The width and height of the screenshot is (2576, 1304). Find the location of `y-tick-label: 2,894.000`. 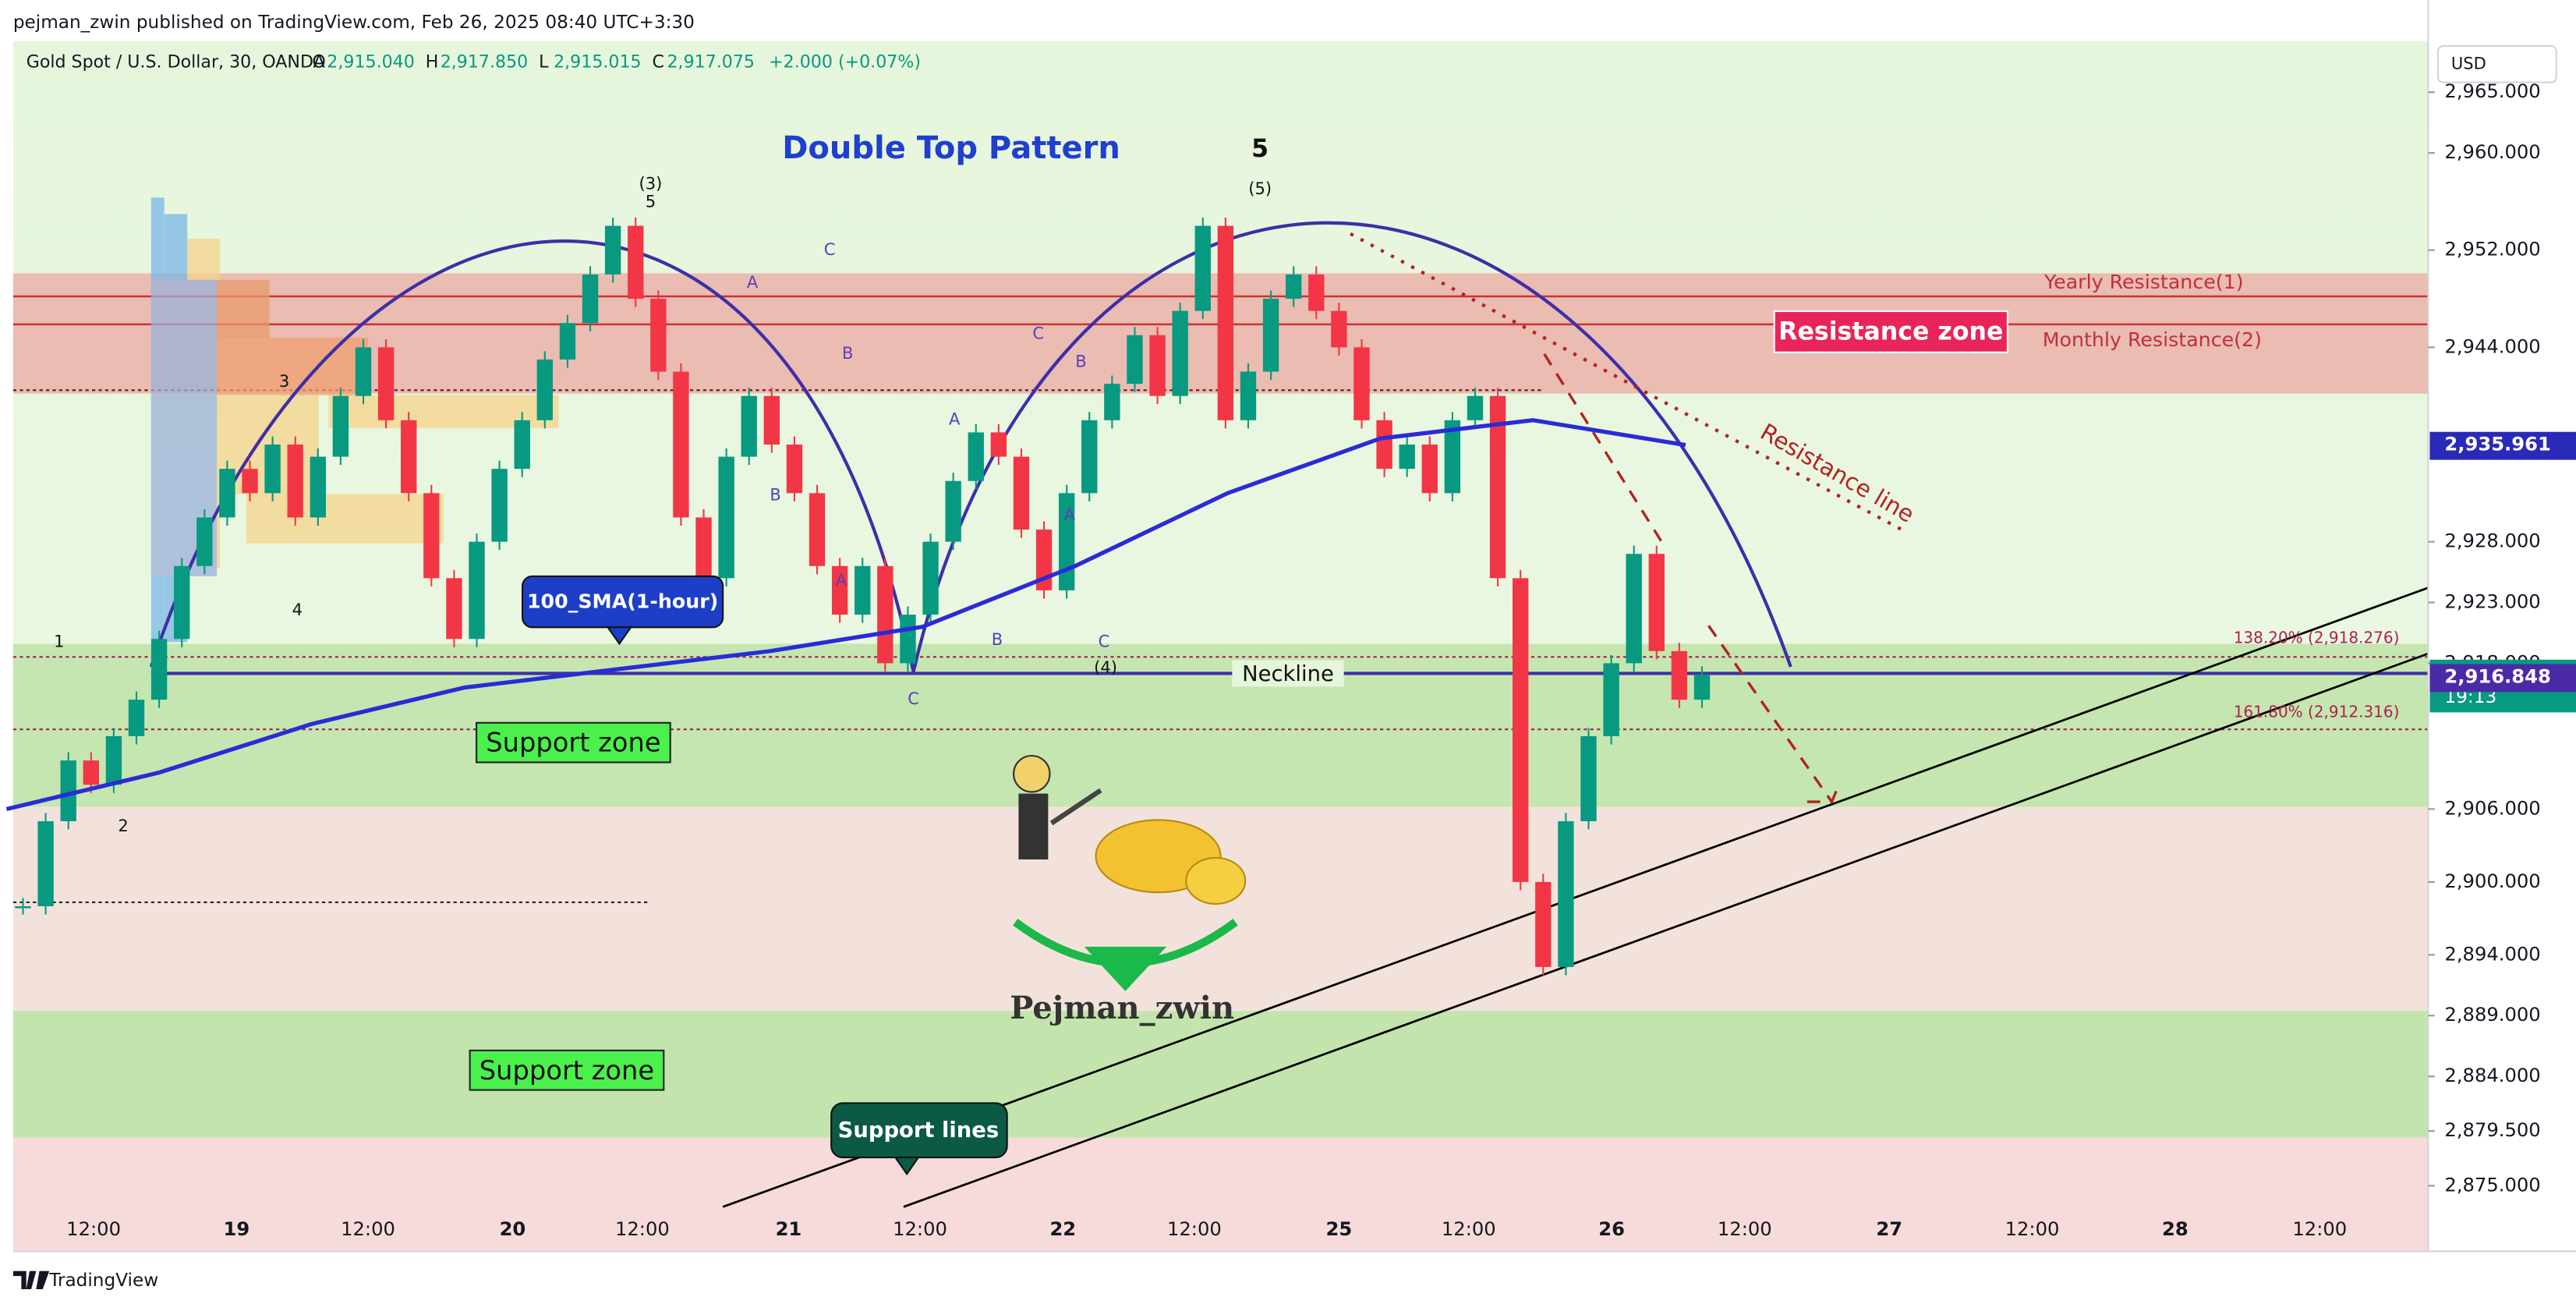

y-tick-label: 2,894.000 is located at coordinates (2492, 953).